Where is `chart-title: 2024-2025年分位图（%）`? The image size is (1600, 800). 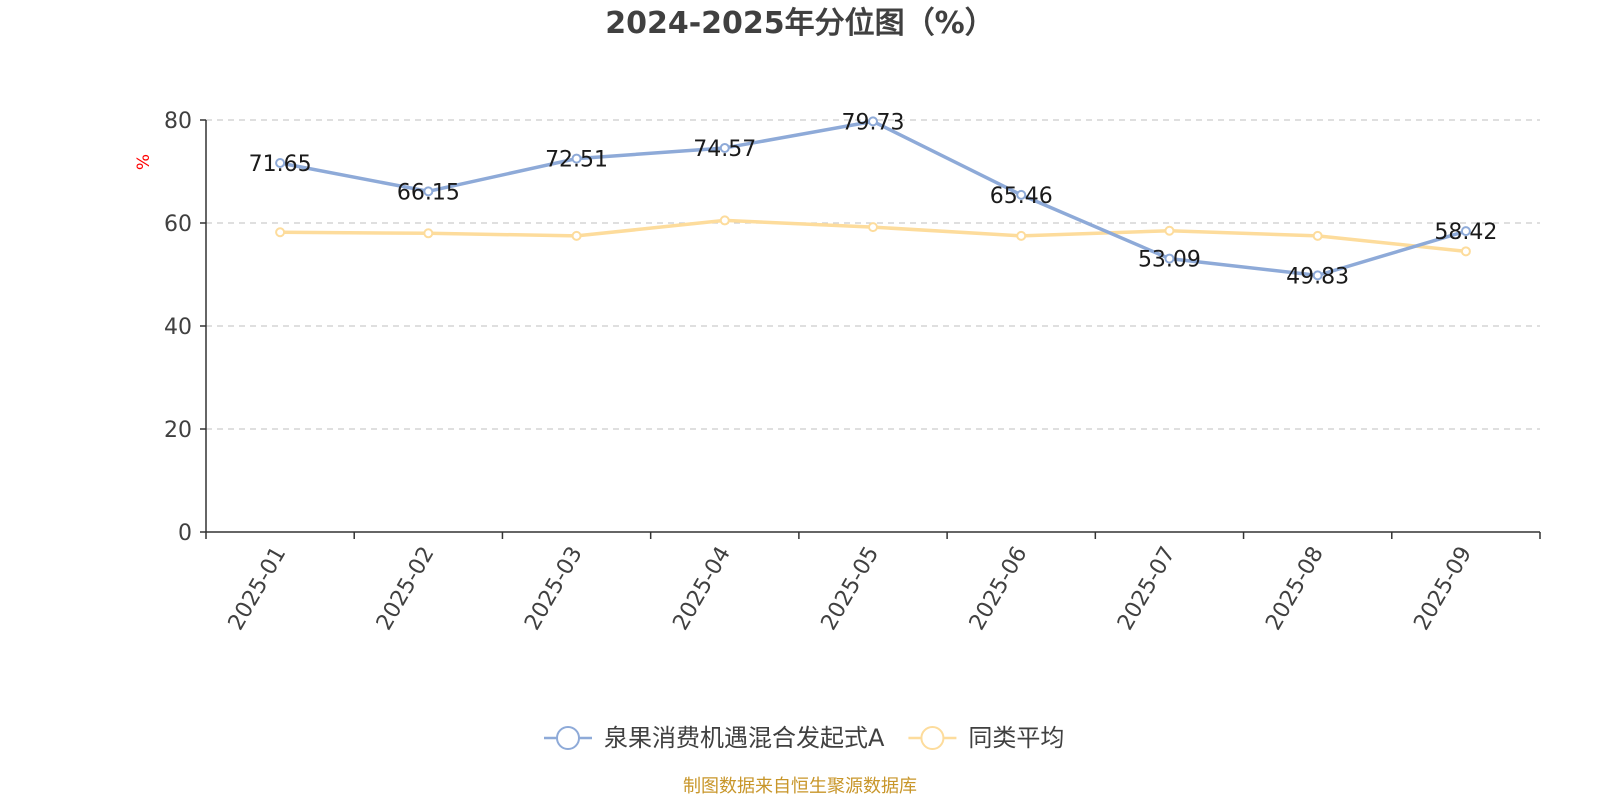 chart-title: 2024-2025年分位图（%） is located at coordinates (800, 23).